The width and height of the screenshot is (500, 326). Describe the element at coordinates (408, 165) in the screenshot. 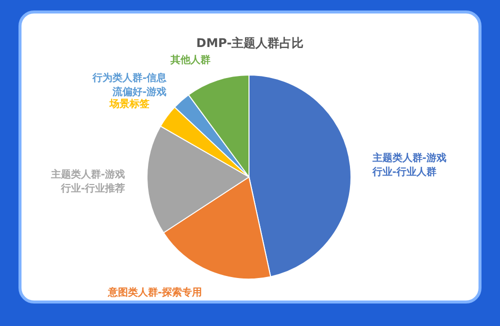

I see `slice-label: 主题类人群-游戏行业-行业人群` at that location.